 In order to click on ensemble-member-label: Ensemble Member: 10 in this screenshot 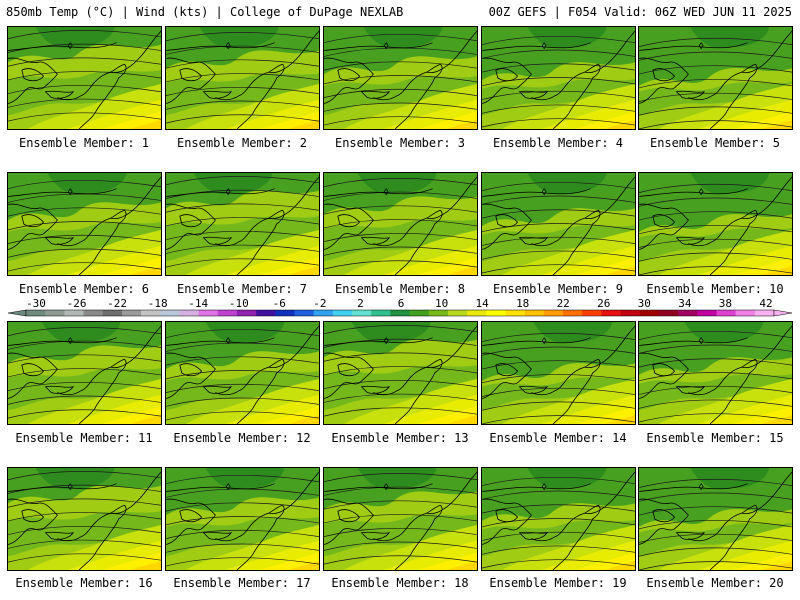, I will do `click(715, 289)`.